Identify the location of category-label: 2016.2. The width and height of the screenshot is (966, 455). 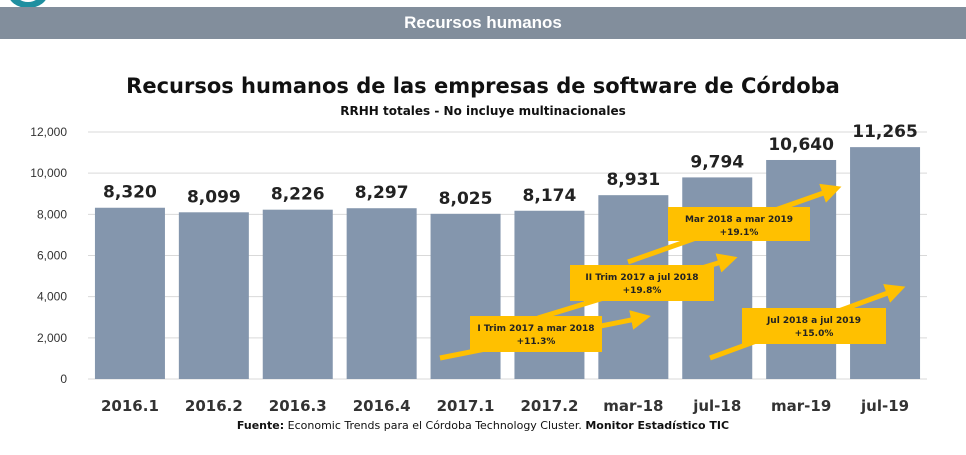
(214, 406).